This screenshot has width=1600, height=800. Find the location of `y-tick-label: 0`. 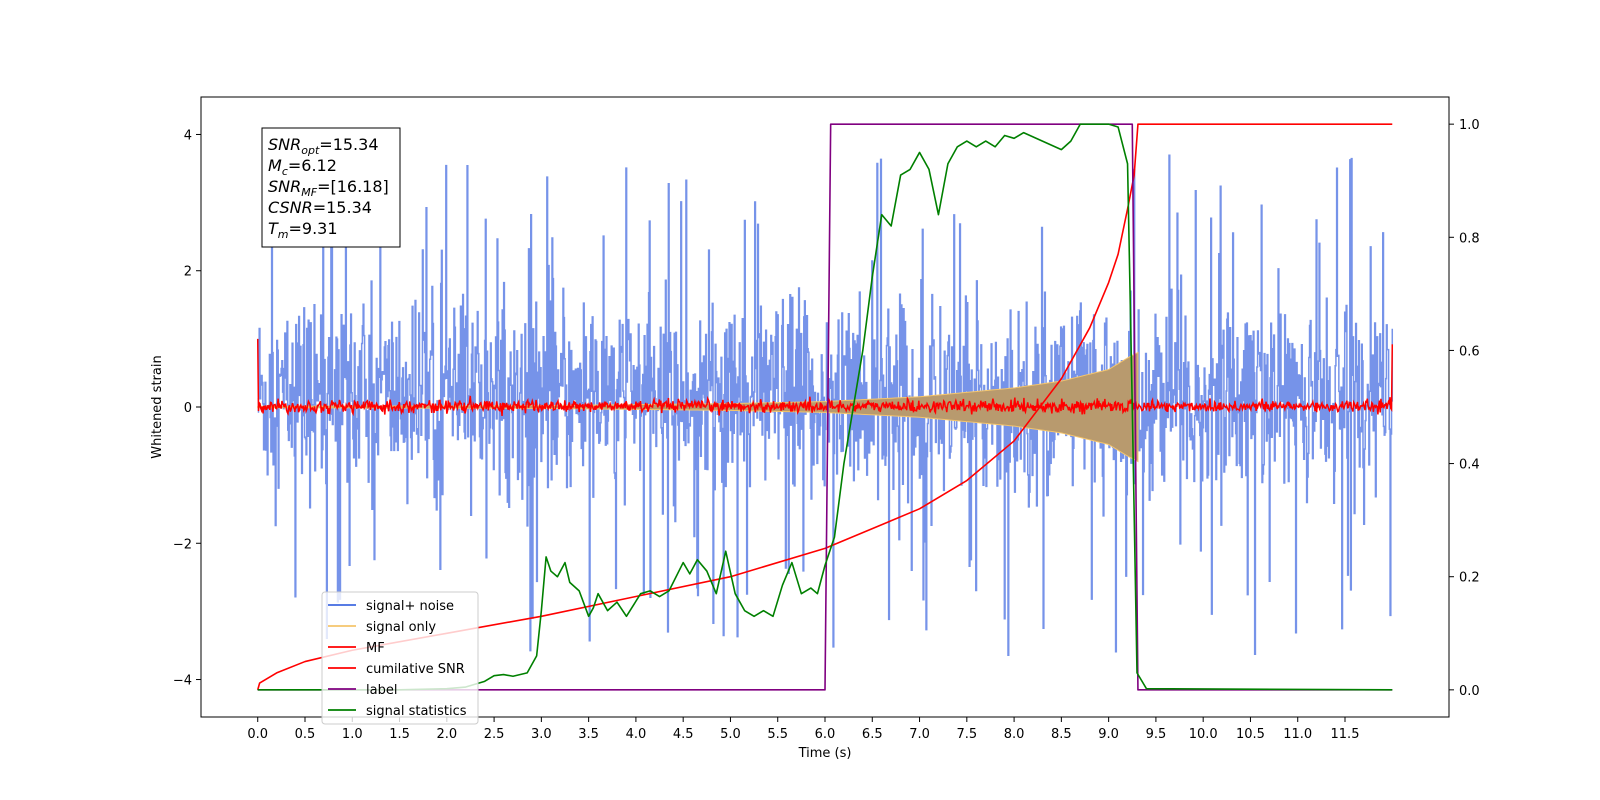

y-tick-label: 0 is located at coordinates (188, 408).